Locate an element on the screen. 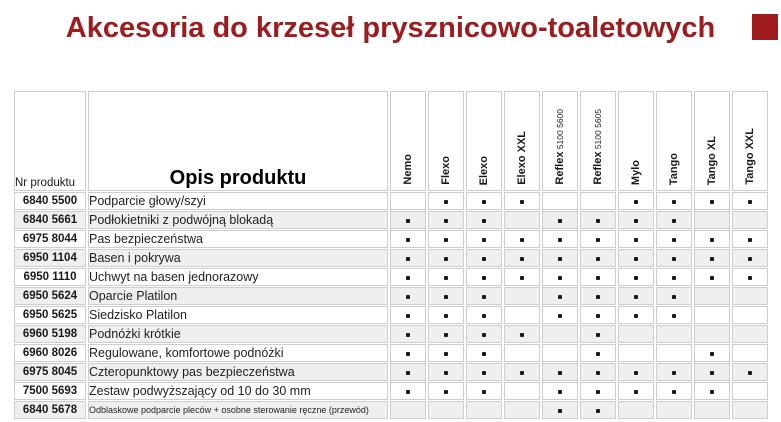  product-description-header: Opis produktu is located at coordinates (238, 141).